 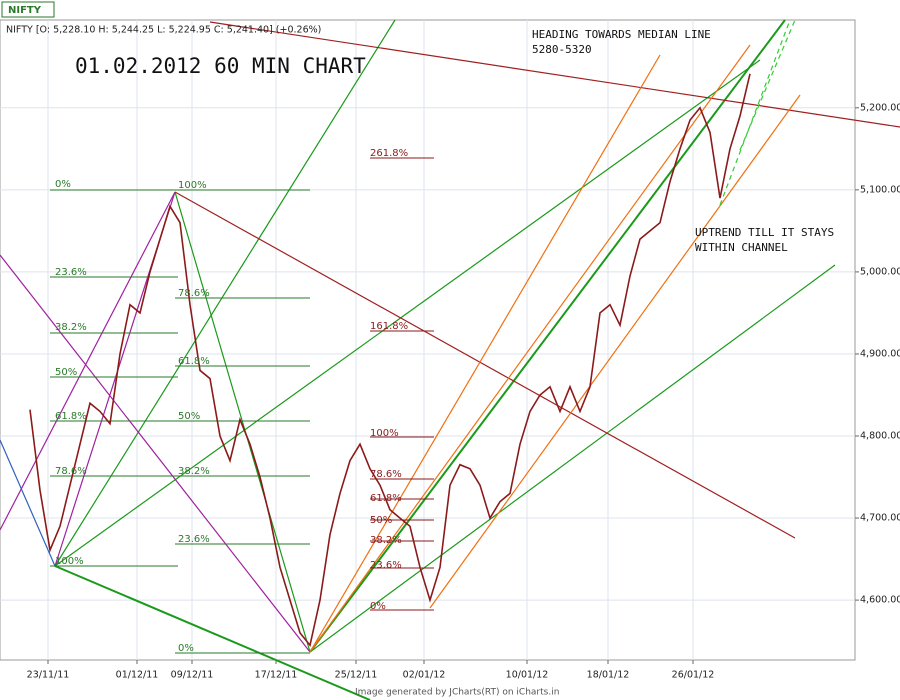 What do you see at coordinates (880, 353) in the screenshot?
I see `y-tick-label: 4,900.00` at bounding box center [880, 353].